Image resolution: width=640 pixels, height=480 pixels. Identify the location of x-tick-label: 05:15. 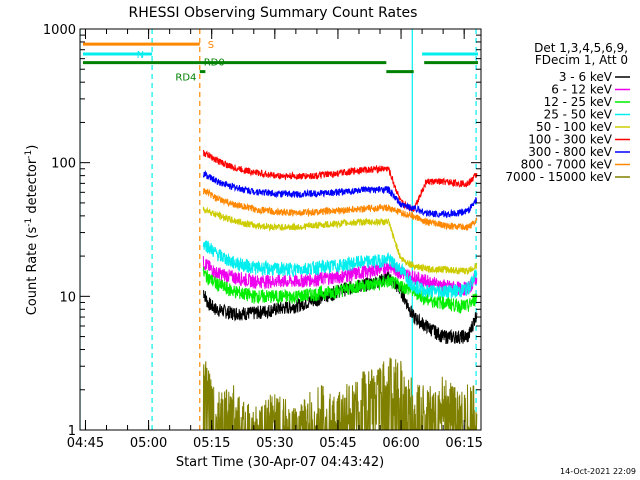
(211, 443).